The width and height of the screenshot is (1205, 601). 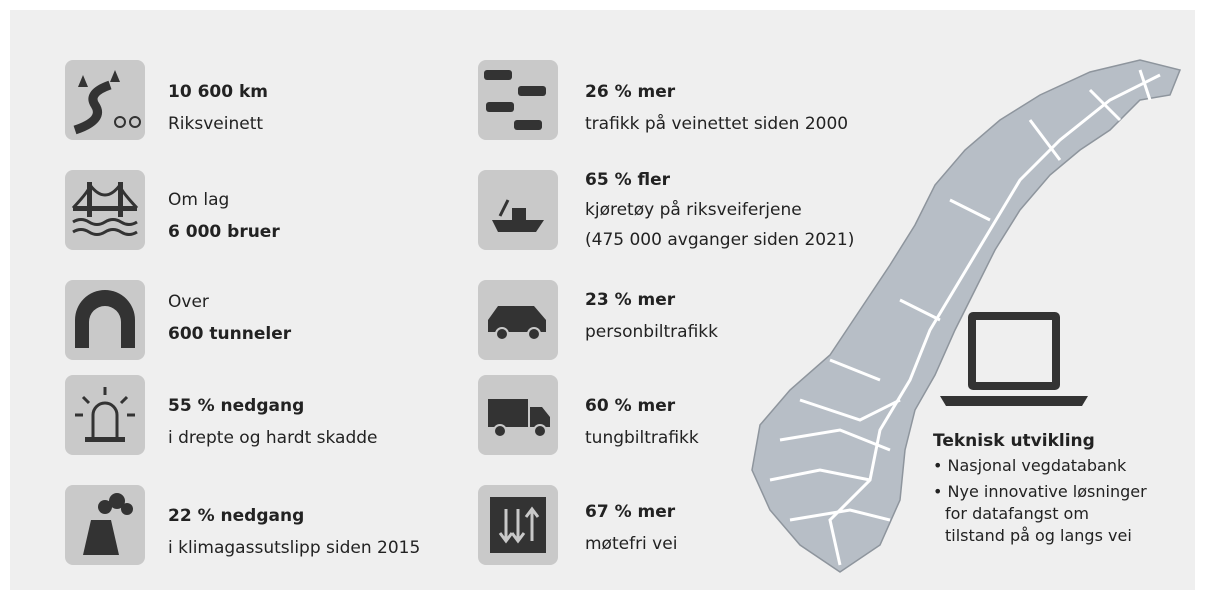 What do you see at coordinates (720, 240) in the screenshot?
I see `text: (475 000 avganger siden 2021)` at bounding box center [720, 240].